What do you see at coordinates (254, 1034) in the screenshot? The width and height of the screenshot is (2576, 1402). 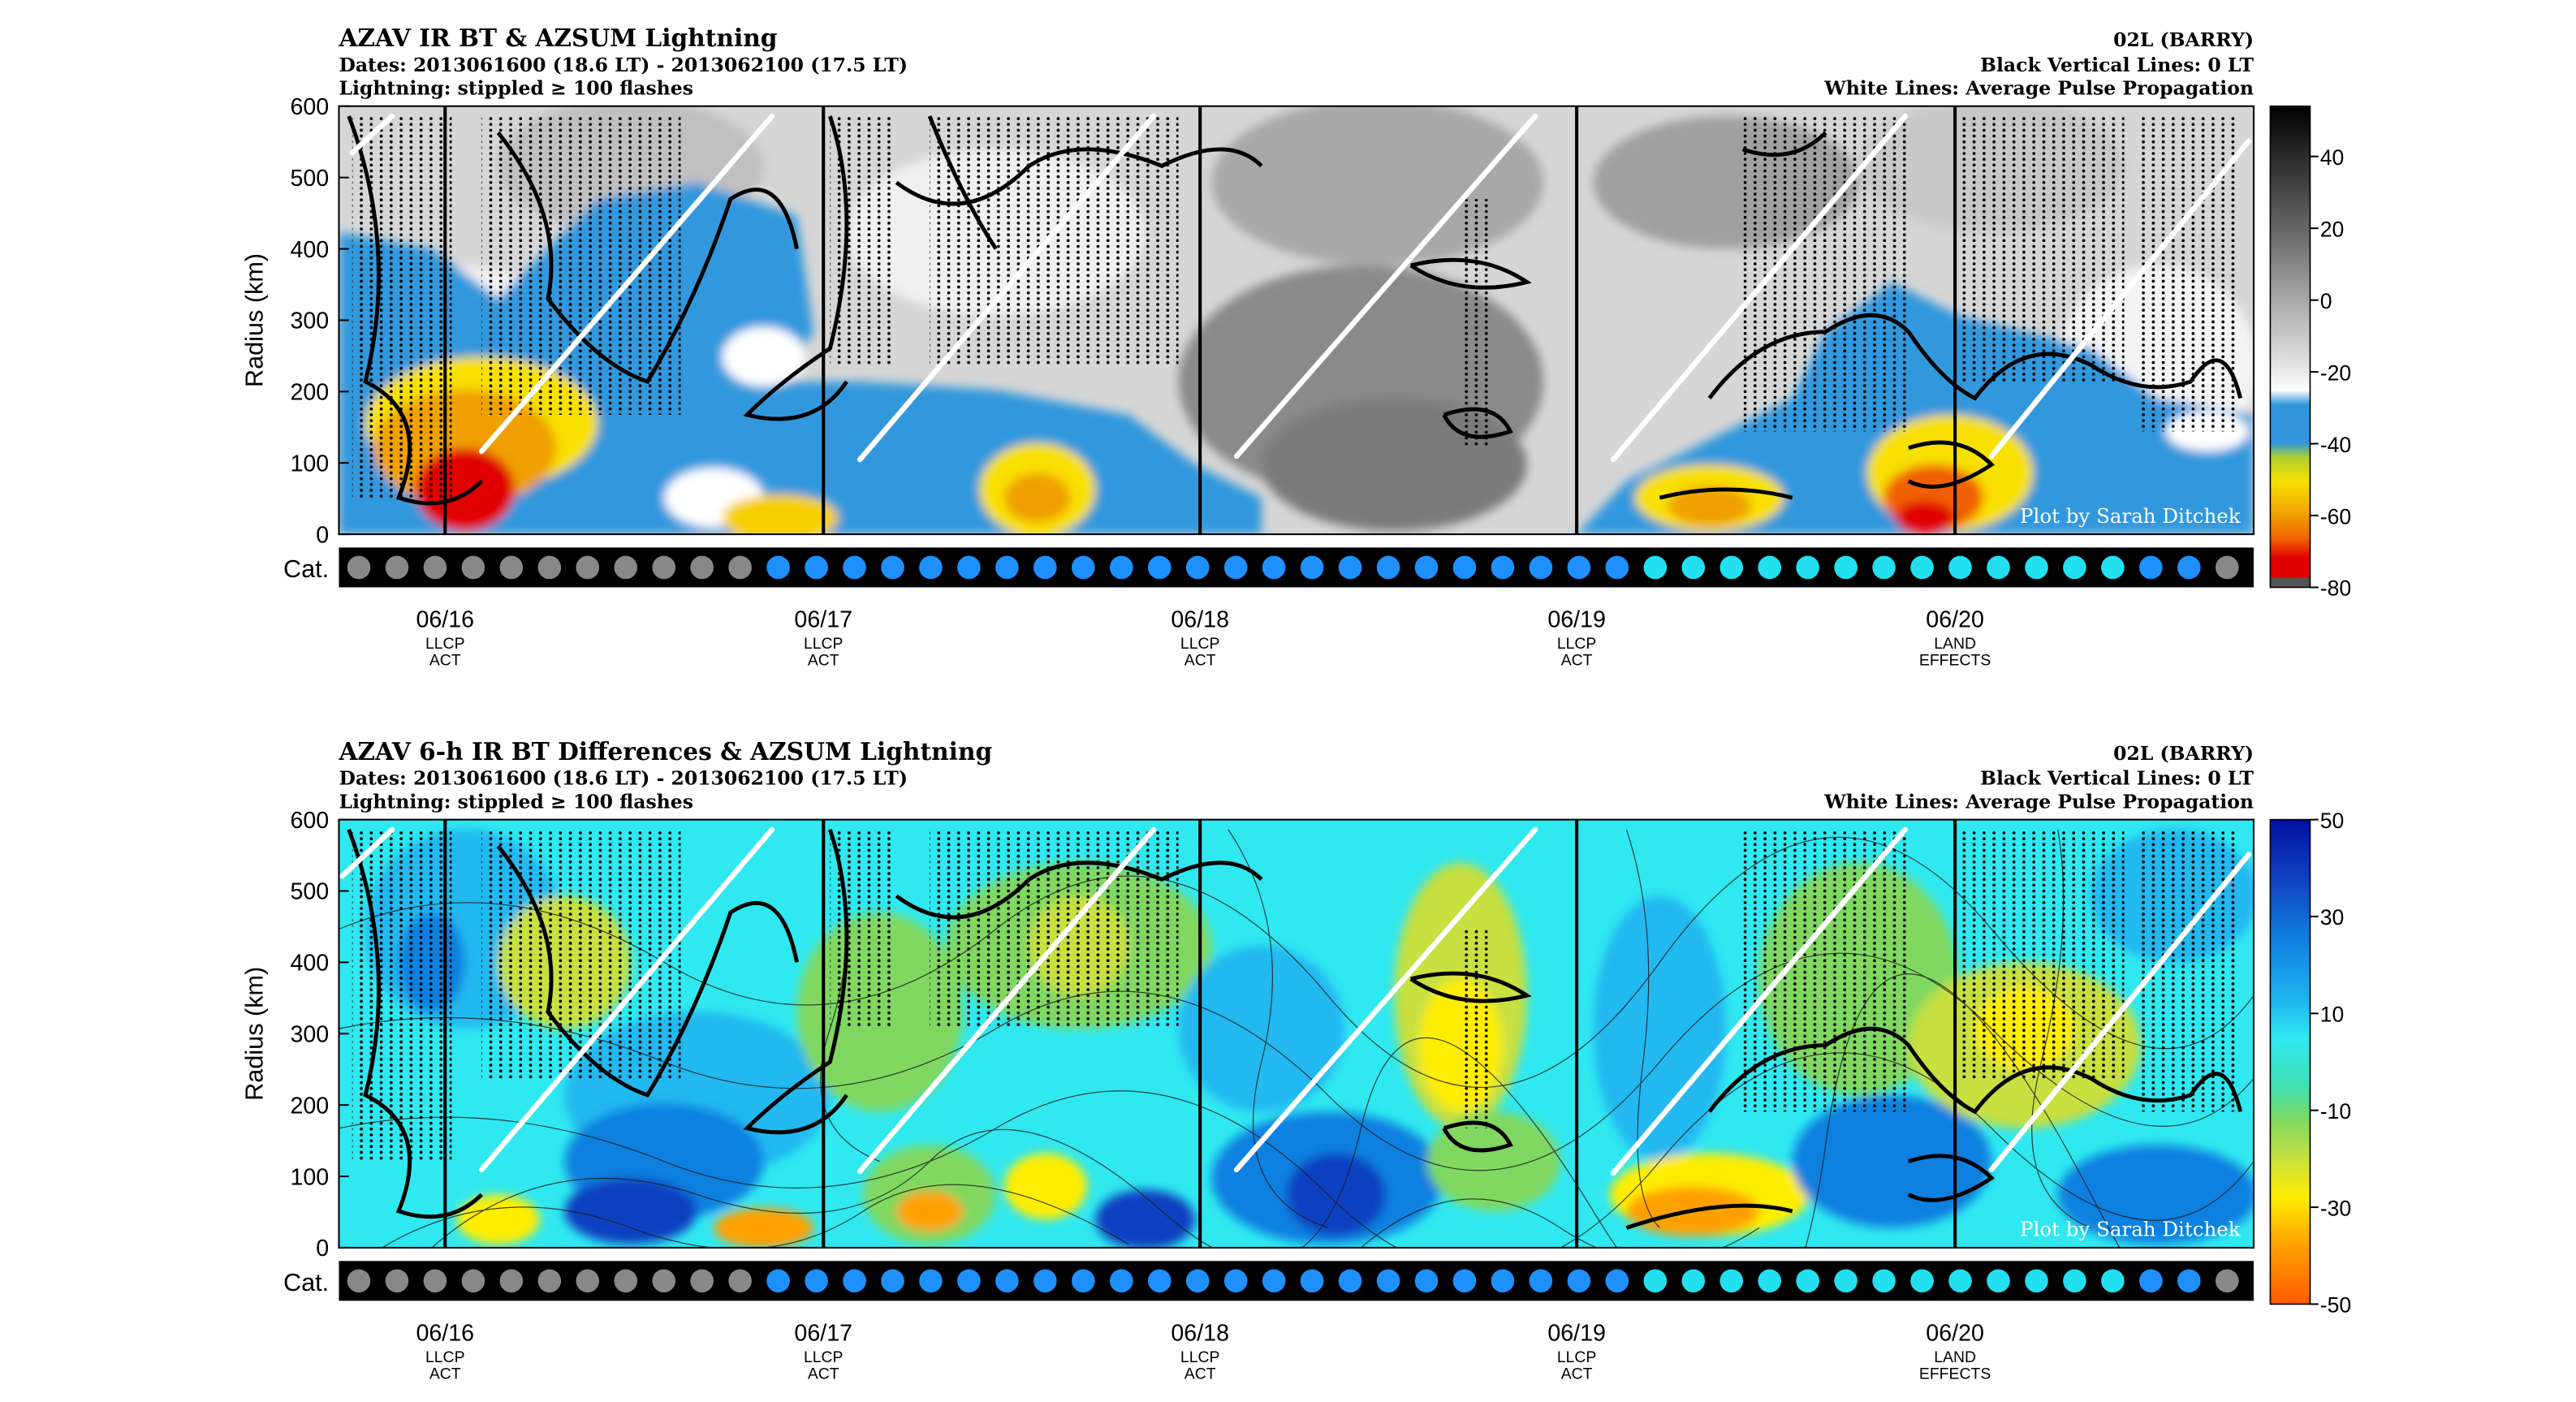 I see `bottom-ylabel: Radius (km)` at bounding box center [254, 1034].